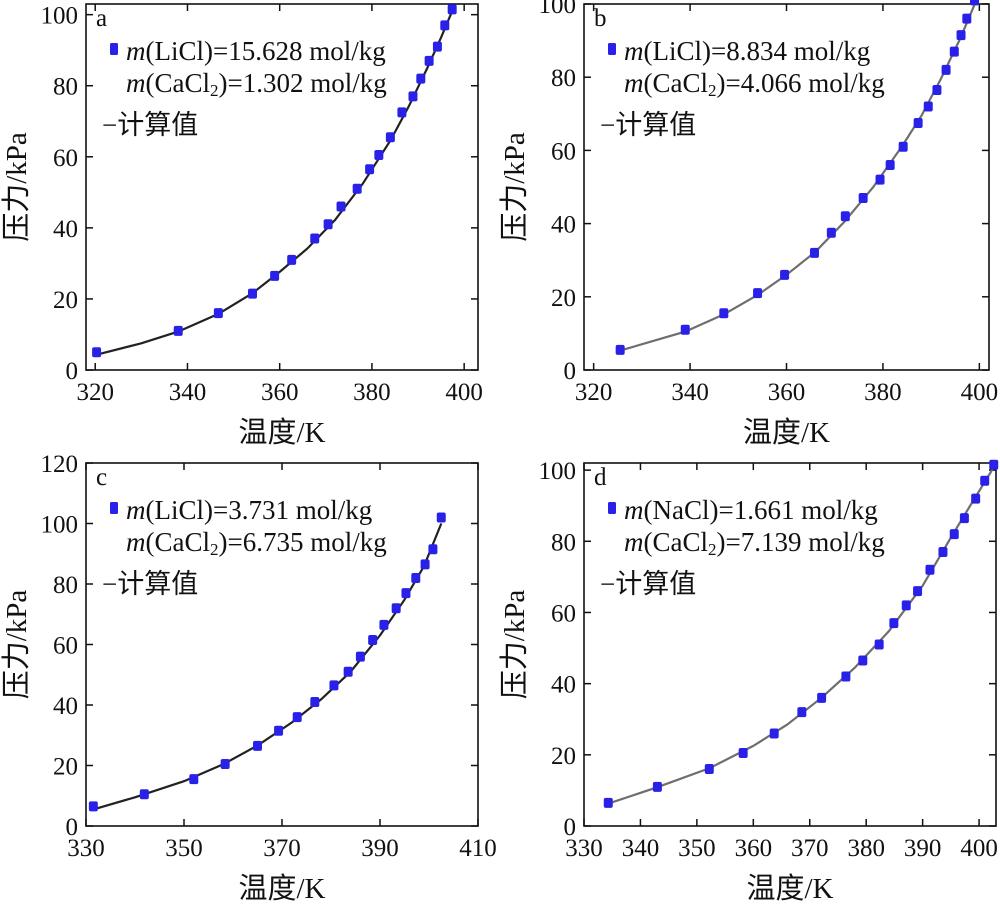 The width and height of the screenshot is (1000, 913). Describe the element at coordinates (563, 756) in the screenshot. I see `y-tick-label: 20` at that location.